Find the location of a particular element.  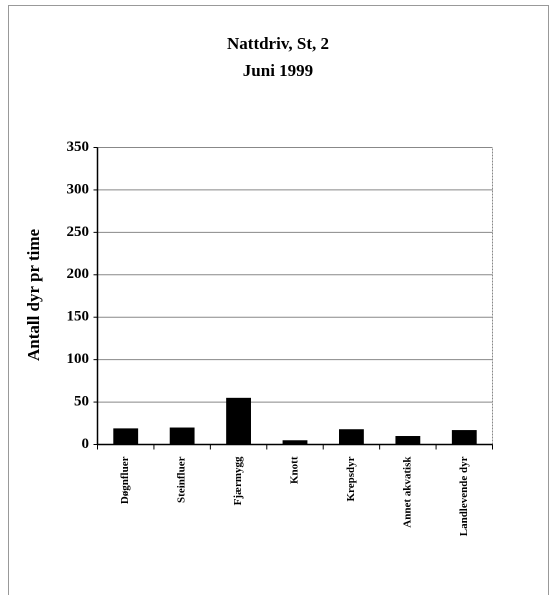

x-tick-label: Krepsdyr is located at coordinates (351, 478).